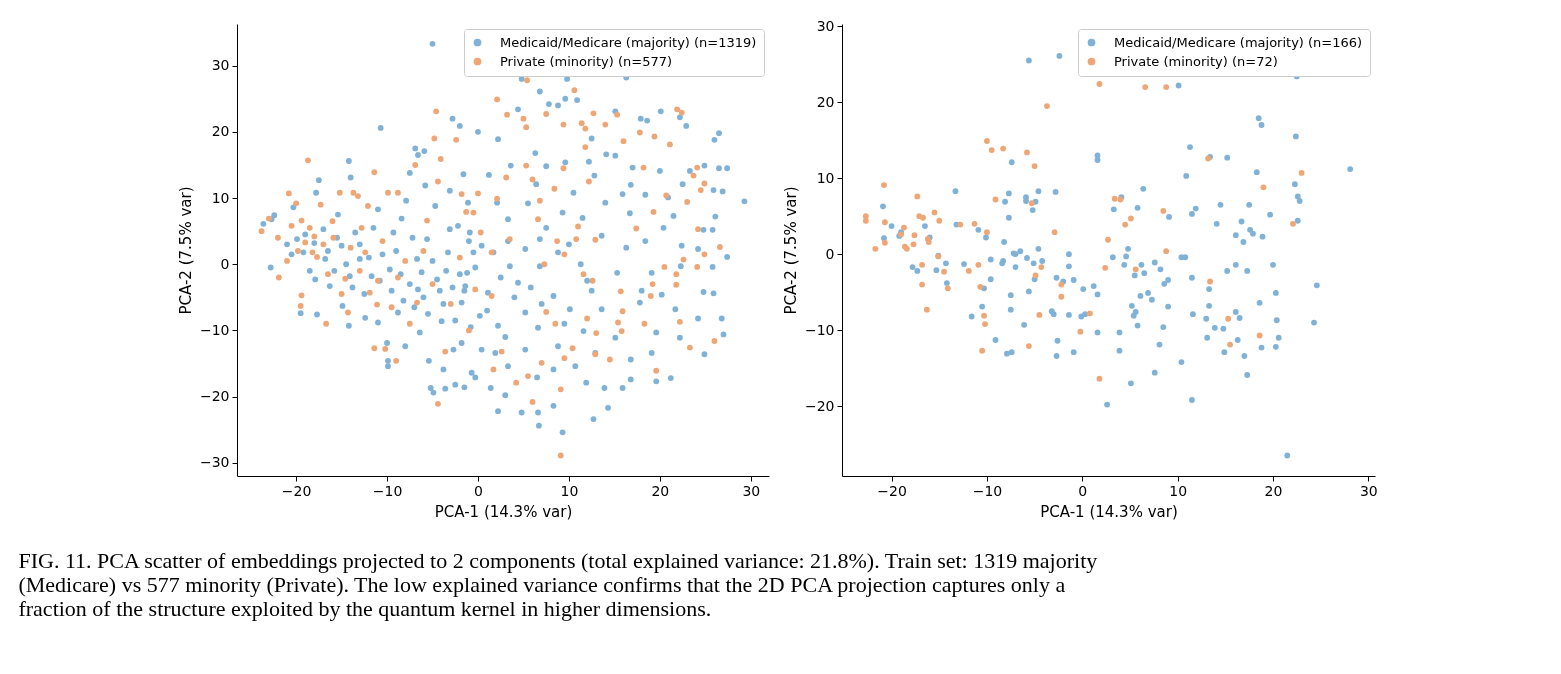 The image size is (1561, 674). I want to click on caption: FIG. 11. PCA scatter of embeddings projected to 2 components (total explained variance: 21.8%). Train set: 1319 majority (Medicare) vs 577 minority (Private). The low explained variance confirms that the 2D PCA projection captures only a fraction of the structure exploited by the quantum kernel in higher dimensions., so click(558, 584).